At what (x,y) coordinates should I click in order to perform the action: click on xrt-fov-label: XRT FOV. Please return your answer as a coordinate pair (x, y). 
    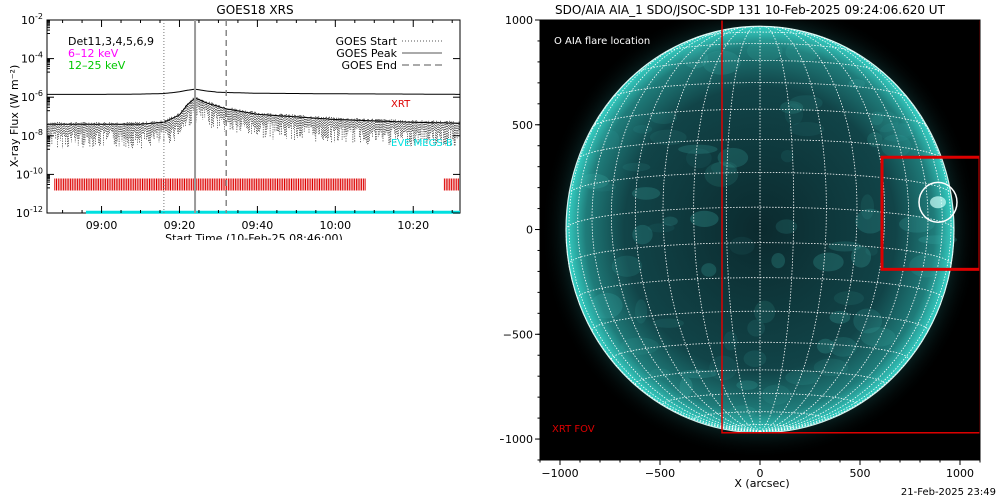
    Looking at the image, I should click on (573, 429).